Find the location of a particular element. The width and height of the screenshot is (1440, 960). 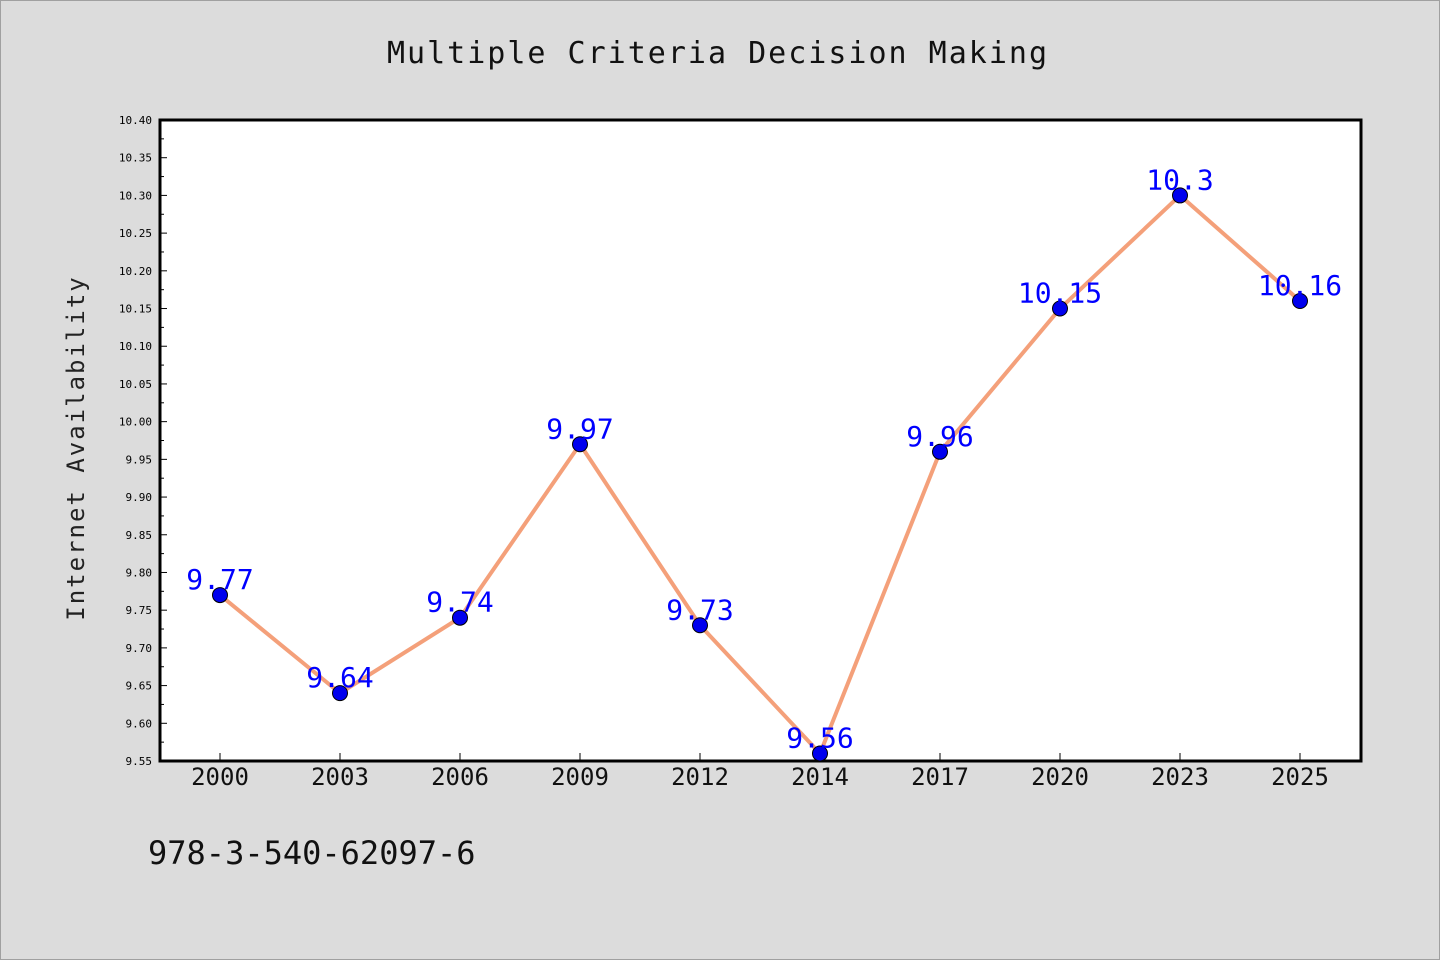

data-label: 10.15 is located at coordinates (1060, 293).